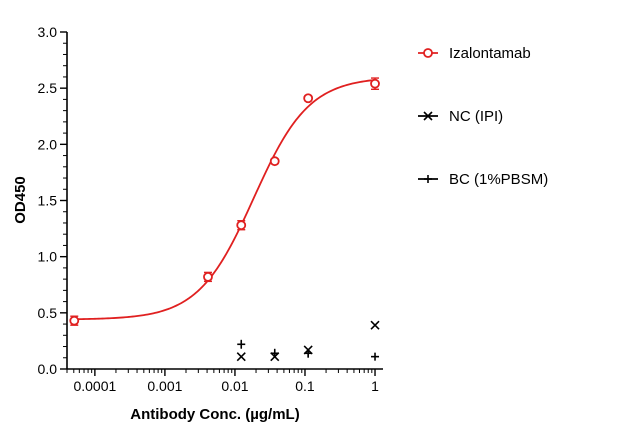 The width and height of the screenshot is (634, 433). What do you see at coordinates (48, 144) in the screenshot?
I see `y-tick-label: 2.0` at bounding box center [48, 144].